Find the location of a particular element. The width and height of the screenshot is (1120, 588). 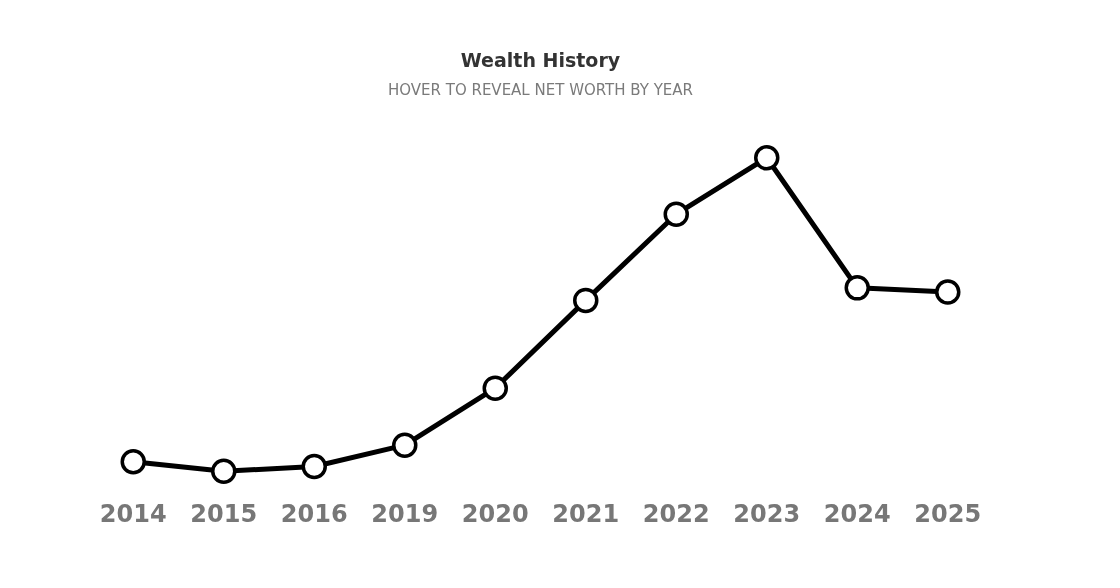

x-tick-label: 2015 is located at coordinates (224, 513).